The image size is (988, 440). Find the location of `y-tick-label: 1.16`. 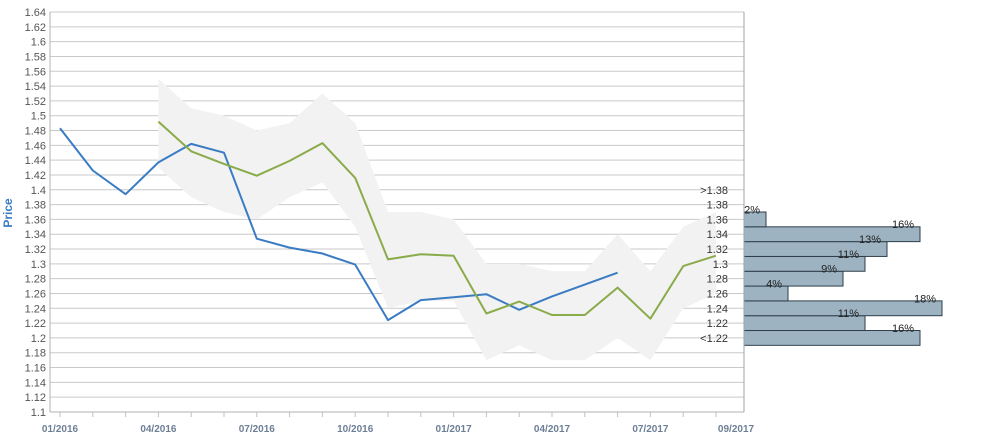

y-tick-label: 1.16 is located at coordinates (35, 369).